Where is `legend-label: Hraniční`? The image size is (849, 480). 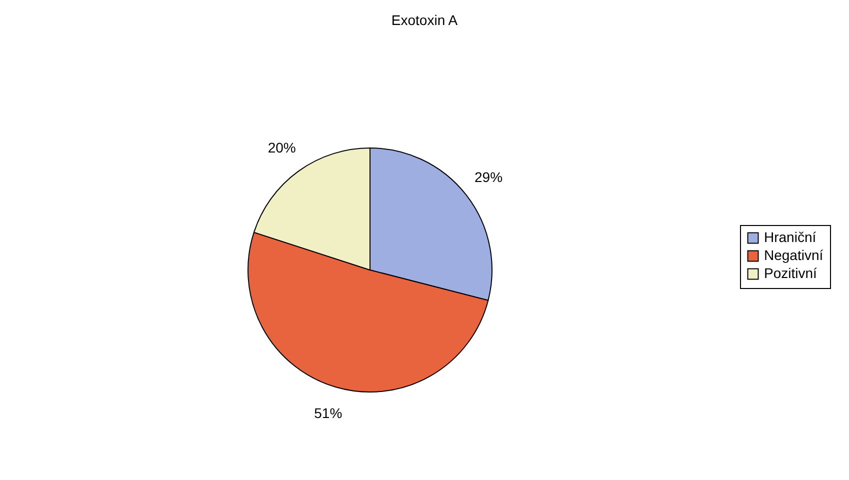
legend-label: Hraniční is located at coordinates (790, 237).